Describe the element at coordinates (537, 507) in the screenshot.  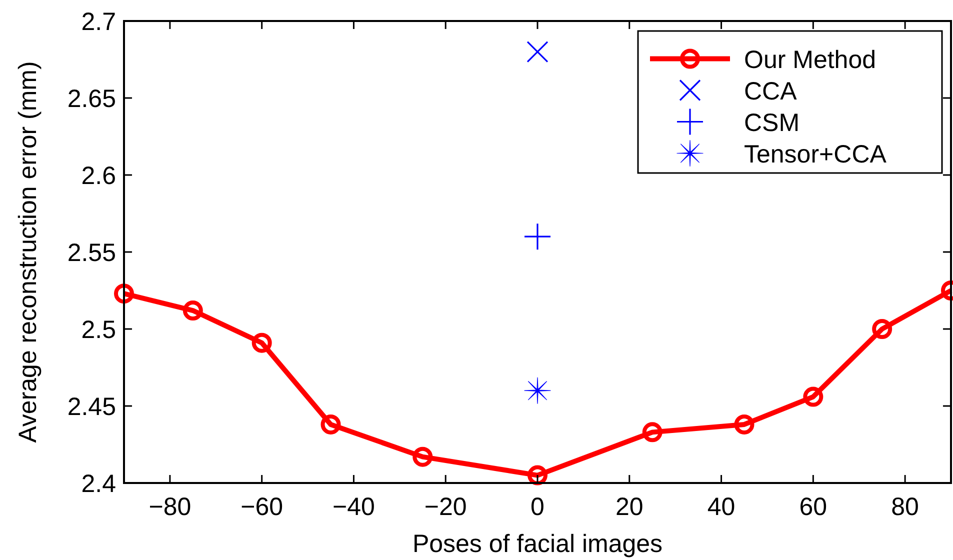
I see `x-tick-label: 0` at that location.